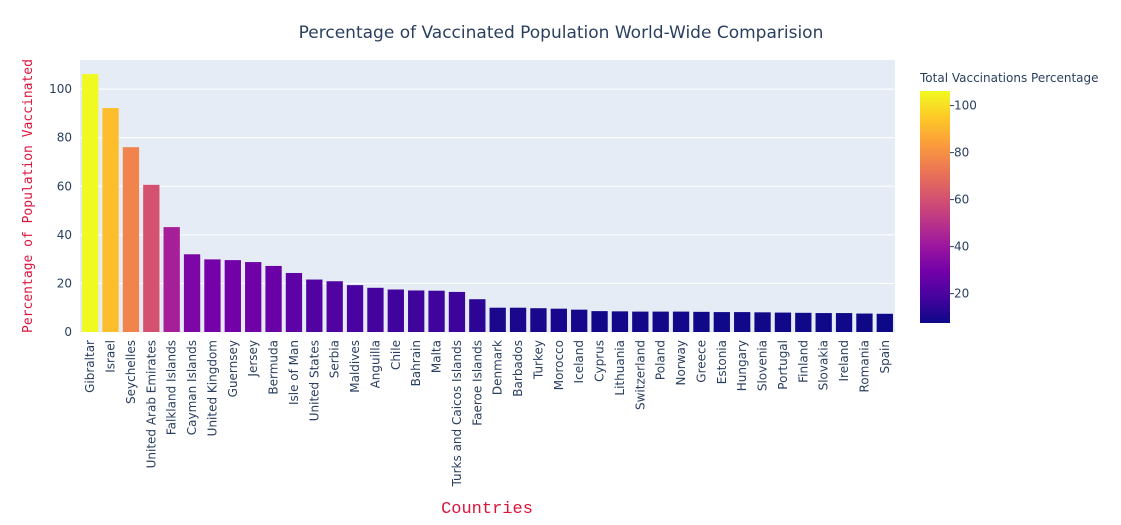  What do you see at coordinates (60, 89) in the screenshot?
I see `y-tick-label: 100` at bounding box center [60, 89].